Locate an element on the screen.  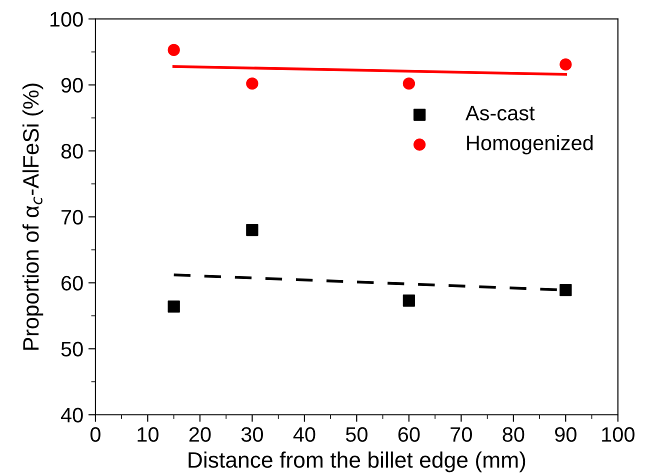
x-tick-label: 0 is located at coordinates (95, 434).